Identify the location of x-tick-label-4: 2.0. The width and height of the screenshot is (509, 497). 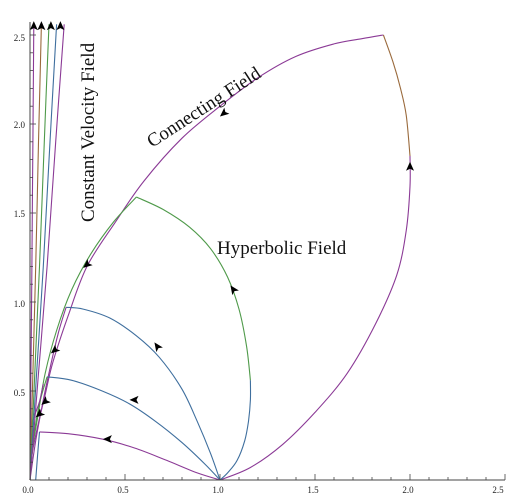
(408, 490).